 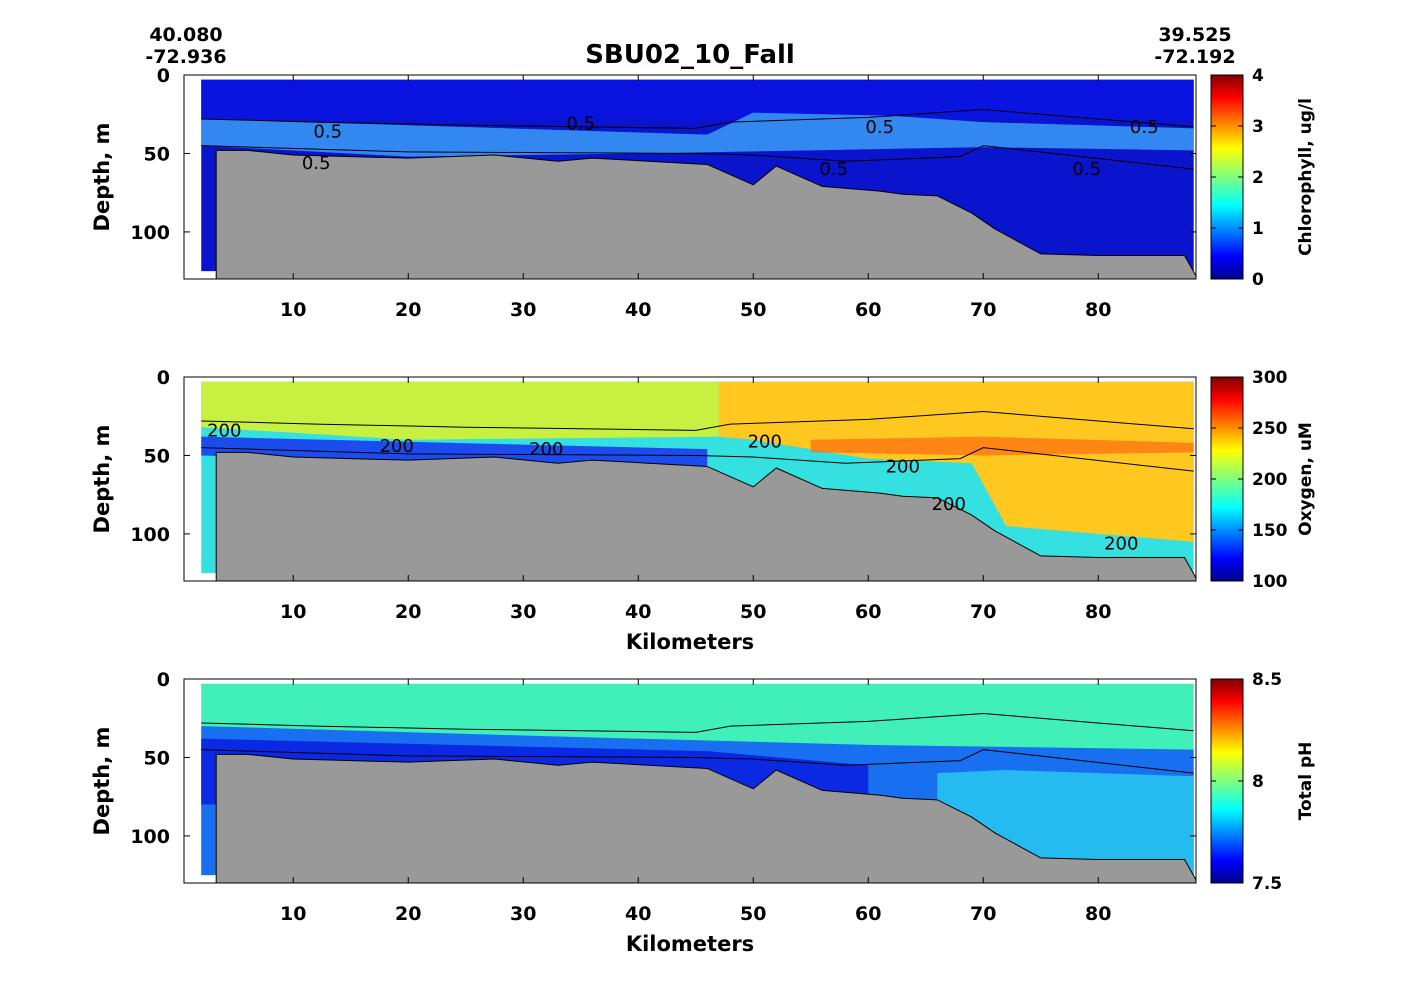 I want to click on ph-xtick-label: 80, so click(x=1098, y=914).